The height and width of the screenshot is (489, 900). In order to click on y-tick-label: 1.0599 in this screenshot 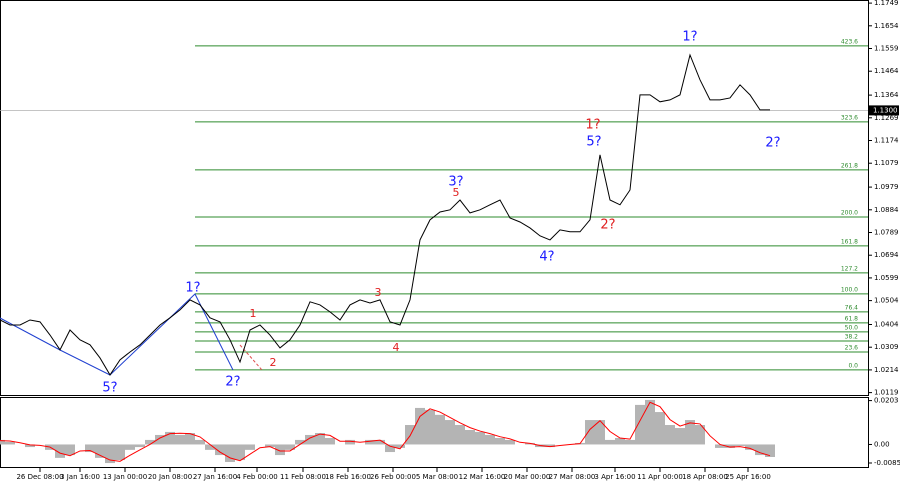, I will do `click(886, 278)`.